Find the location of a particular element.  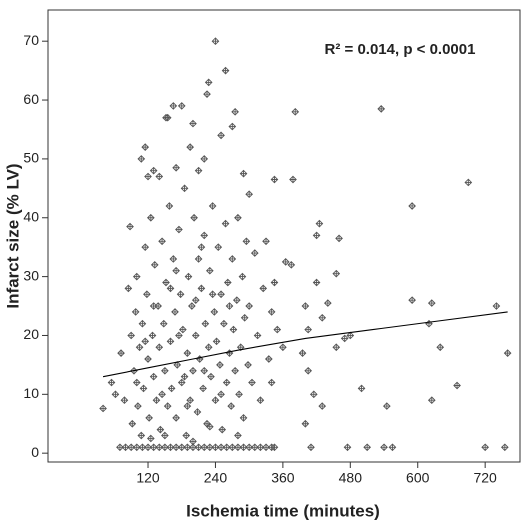

y-tick-label: 0 is located at coordinates (35, 452).